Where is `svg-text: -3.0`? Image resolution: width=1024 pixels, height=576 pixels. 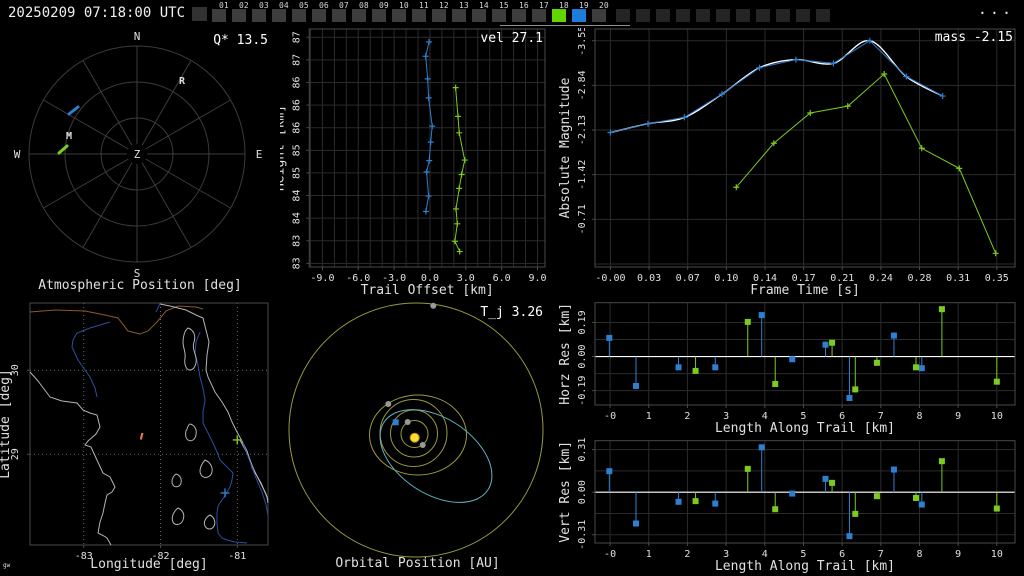
svg-text: -3.0 is located at coordinates (394, 278).